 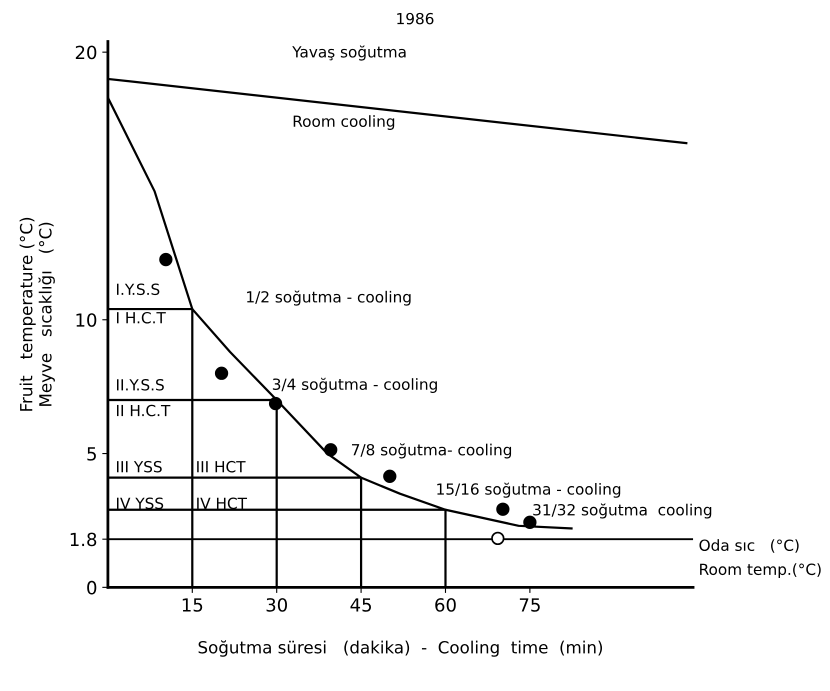 I want to click on annotation: Room cooling, so click(x=344, y=122).